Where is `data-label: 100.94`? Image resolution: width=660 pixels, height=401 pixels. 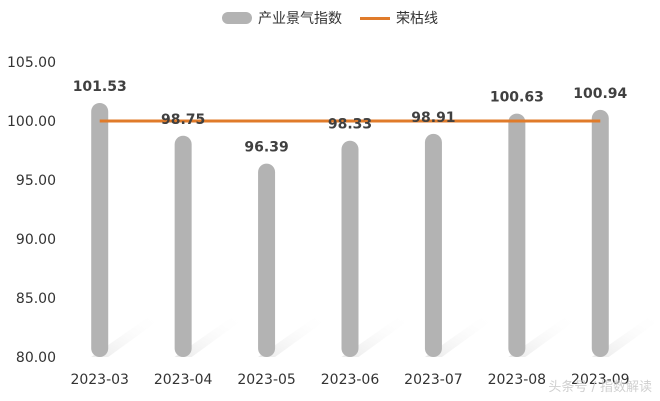 data-label: 100.94 is located at coordinates (600, 94).